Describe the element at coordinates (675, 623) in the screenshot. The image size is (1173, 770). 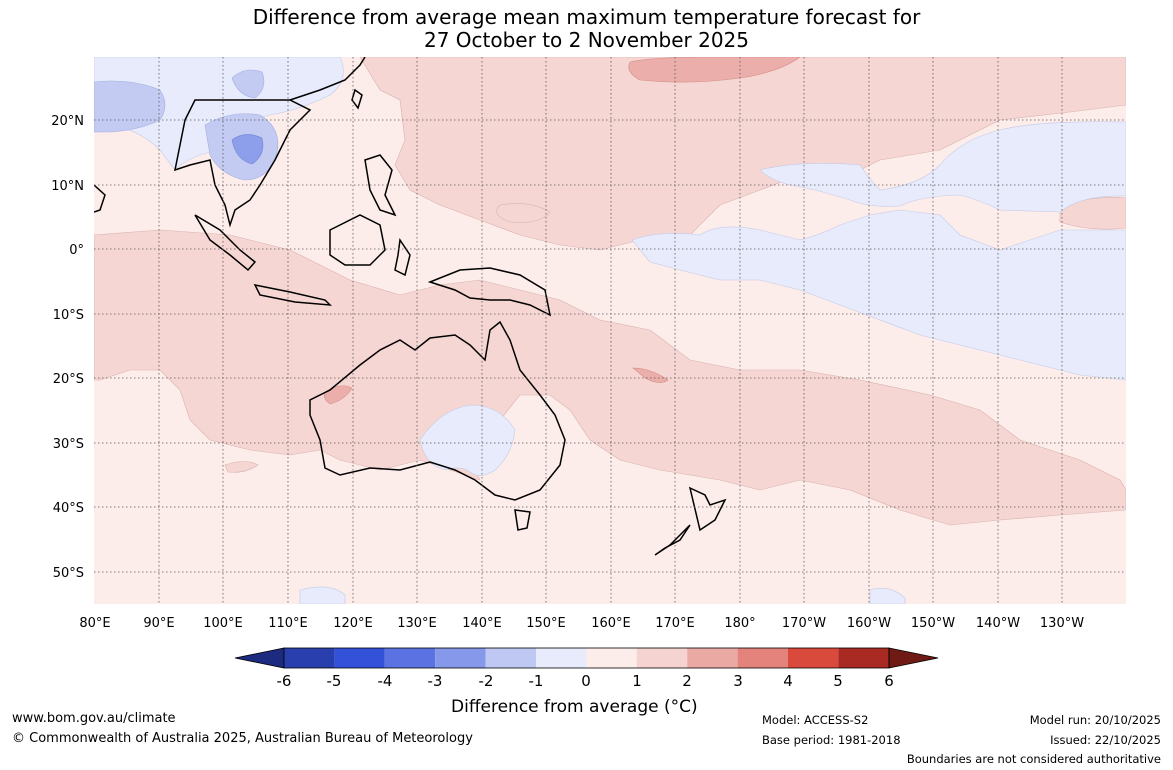
I see `lon-label: 170°E` at that location.